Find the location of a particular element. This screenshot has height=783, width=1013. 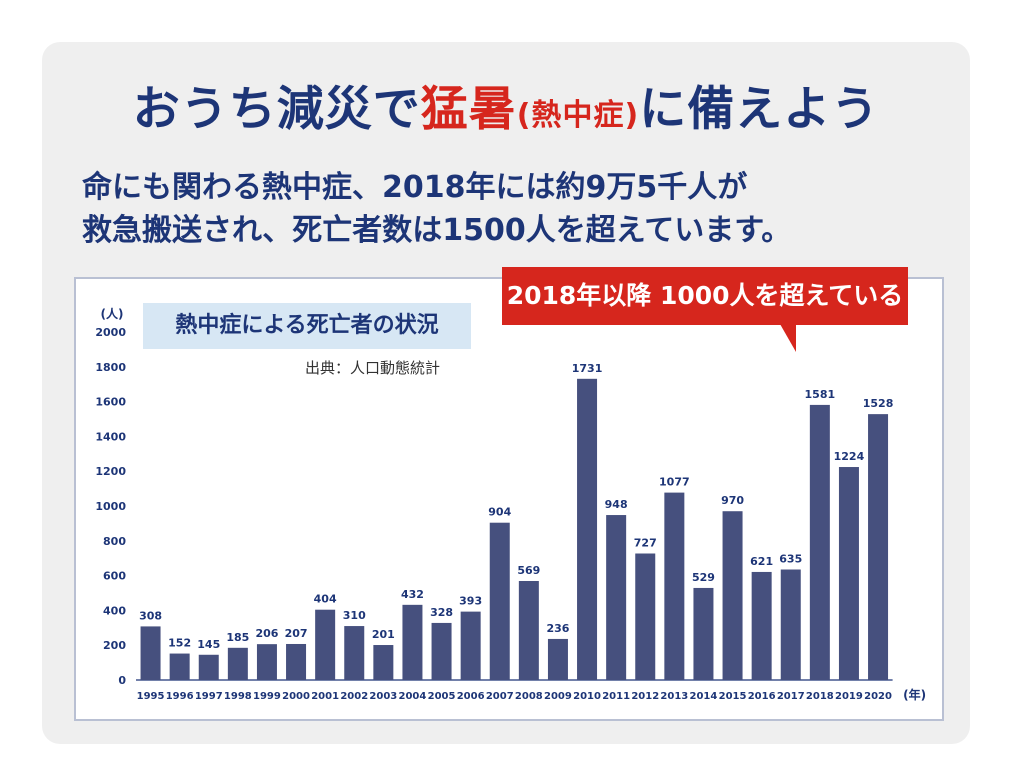

y-tick-label: 1800 is located at coordinates (110, 367).